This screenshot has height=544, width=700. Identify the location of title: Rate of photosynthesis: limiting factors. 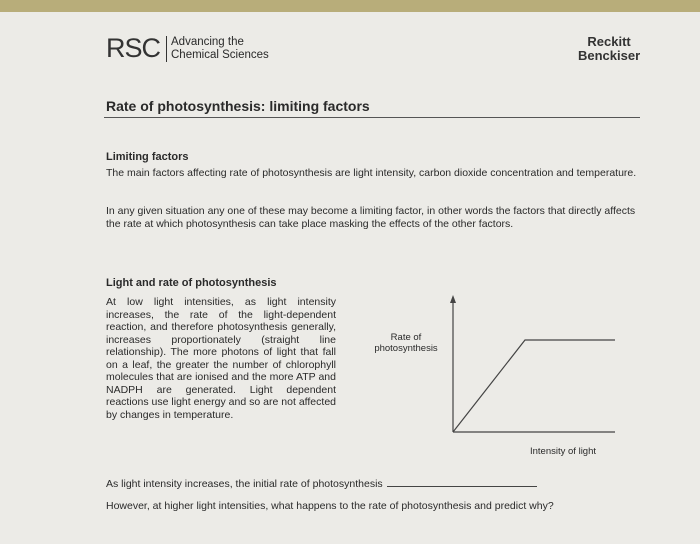
(238, 106).